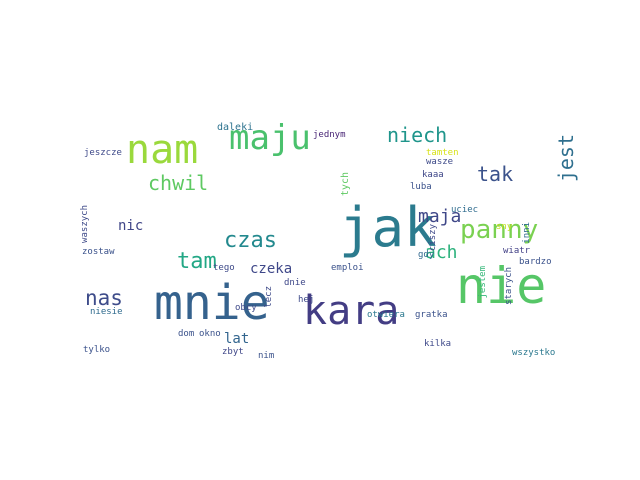 The height and width of the screenshot is (480, 640). What do you see at coordinates (237, 339) in the screenshot?
I see `word-lat: lat` at bounding box center [237, 339].